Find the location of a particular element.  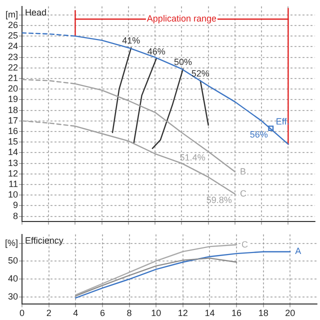

y-tick-label: 40 is located at coordinates (13, 279).